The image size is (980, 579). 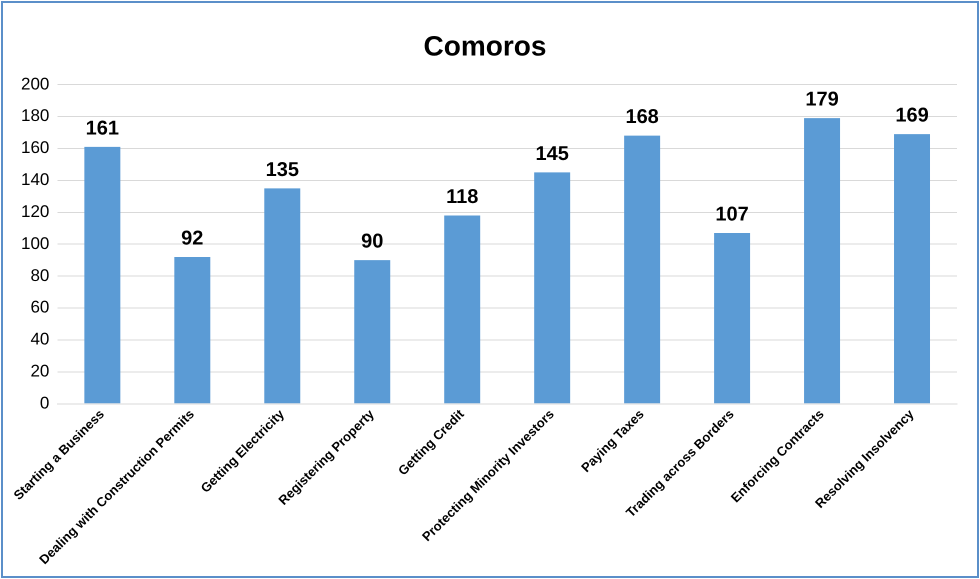 What do you see at coordinates (35, 180) in the screenshot?
I see `y-tick-label: 140` at bounding box center [35, 180].